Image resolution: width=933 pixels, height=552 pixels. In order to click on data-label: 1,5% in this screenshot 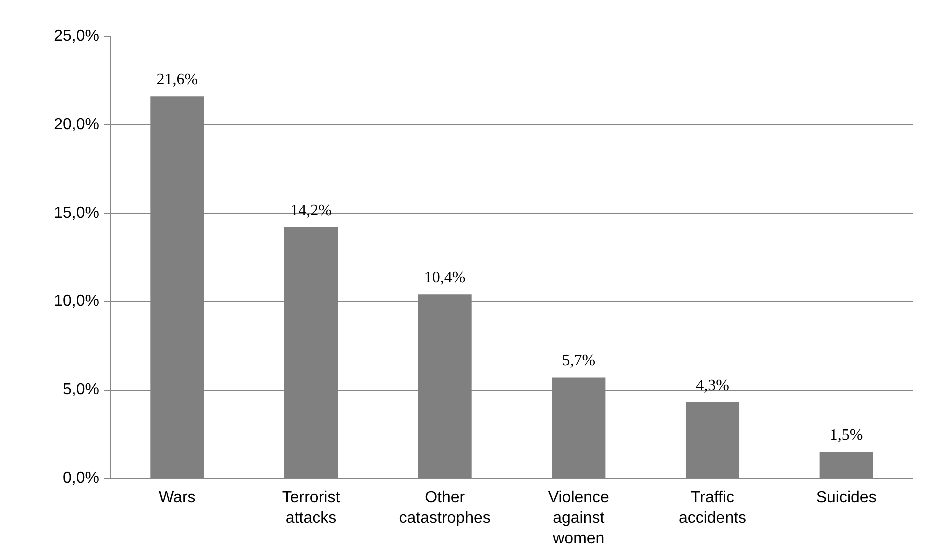, I will do `click(847, 435)`.